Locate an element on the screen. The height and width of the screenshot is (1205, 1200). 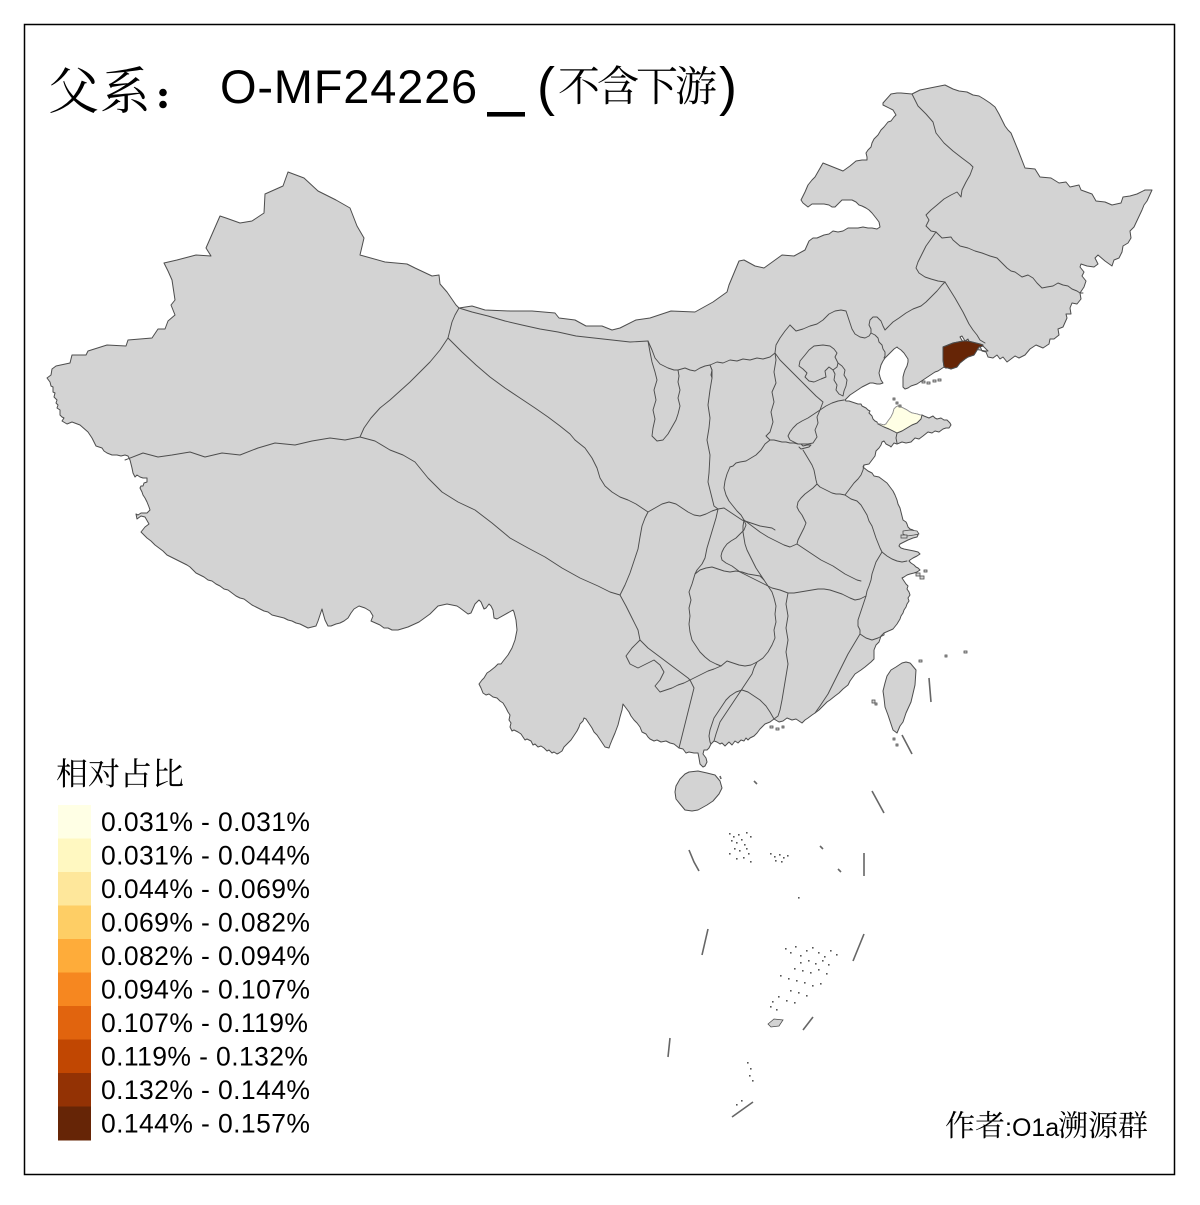
svg-text: 0.031% - 0.044% is located at coordinates (205, 856).